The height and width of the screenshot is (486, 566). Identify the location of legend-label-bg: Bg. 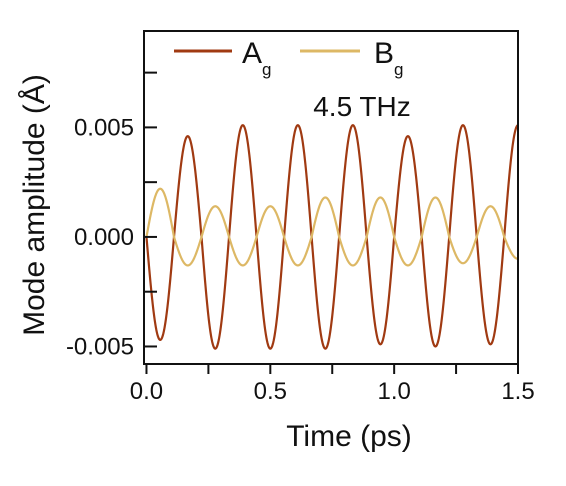
(388, 58).